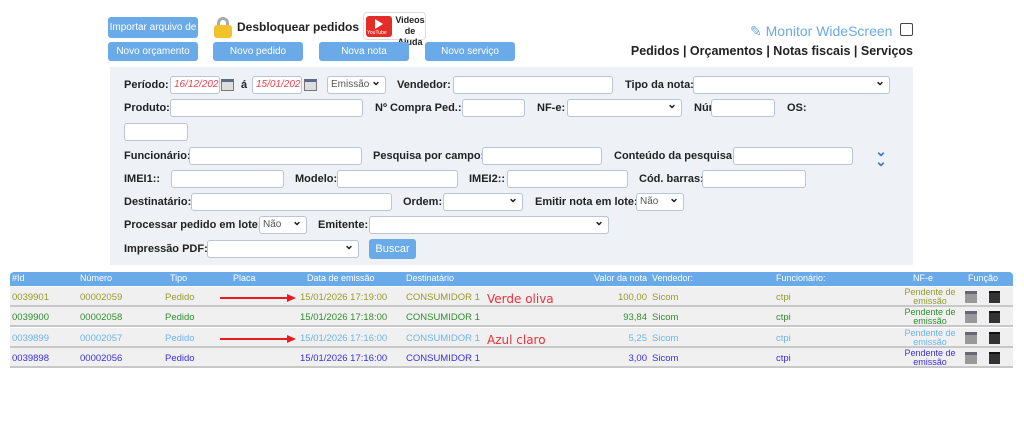 This screenshot has height=428, width=1024. I want to click on os-input, so click(156, 132).